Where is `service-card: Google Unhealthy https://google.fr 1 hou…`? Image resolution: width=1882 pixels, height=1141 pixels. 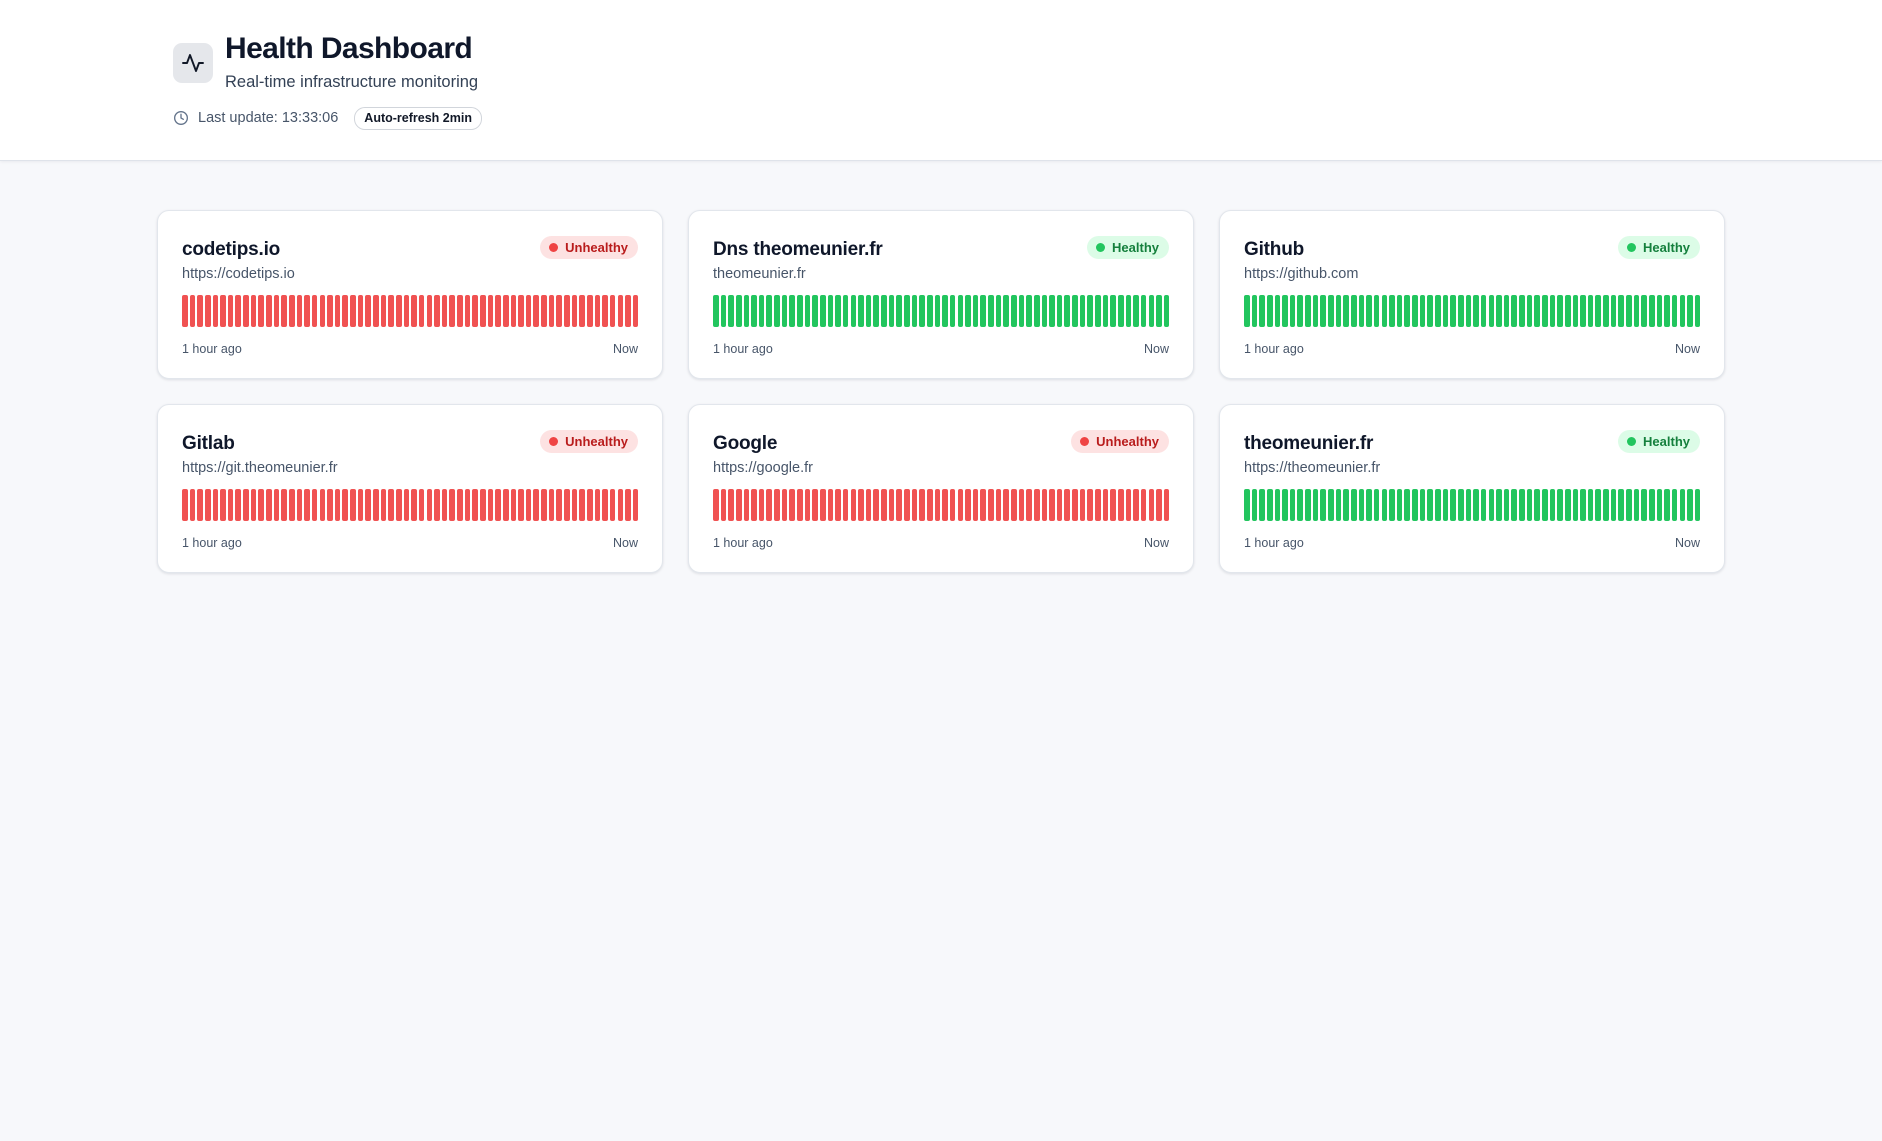 service-card: Google Unhealthy https://google.fr 1 hou… is located at coordinates (941, 488).